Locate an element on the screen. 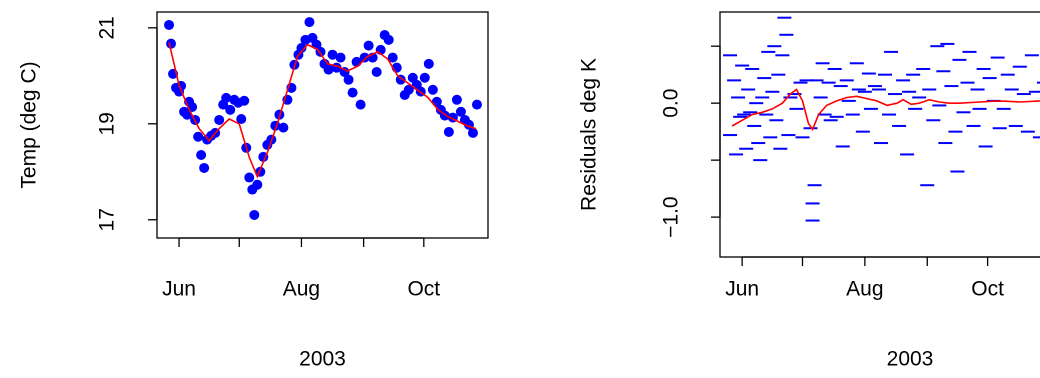  y-axis-label: Residuals deg K is located at coordinates (589, 134).